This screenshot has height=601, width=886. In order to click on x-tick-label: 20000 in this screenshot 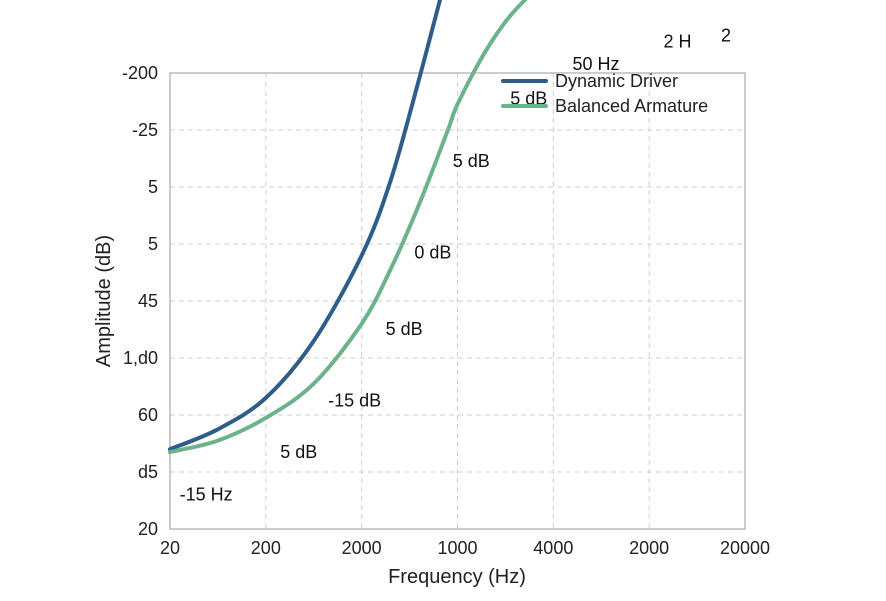, I will do `click(745, 548)`.